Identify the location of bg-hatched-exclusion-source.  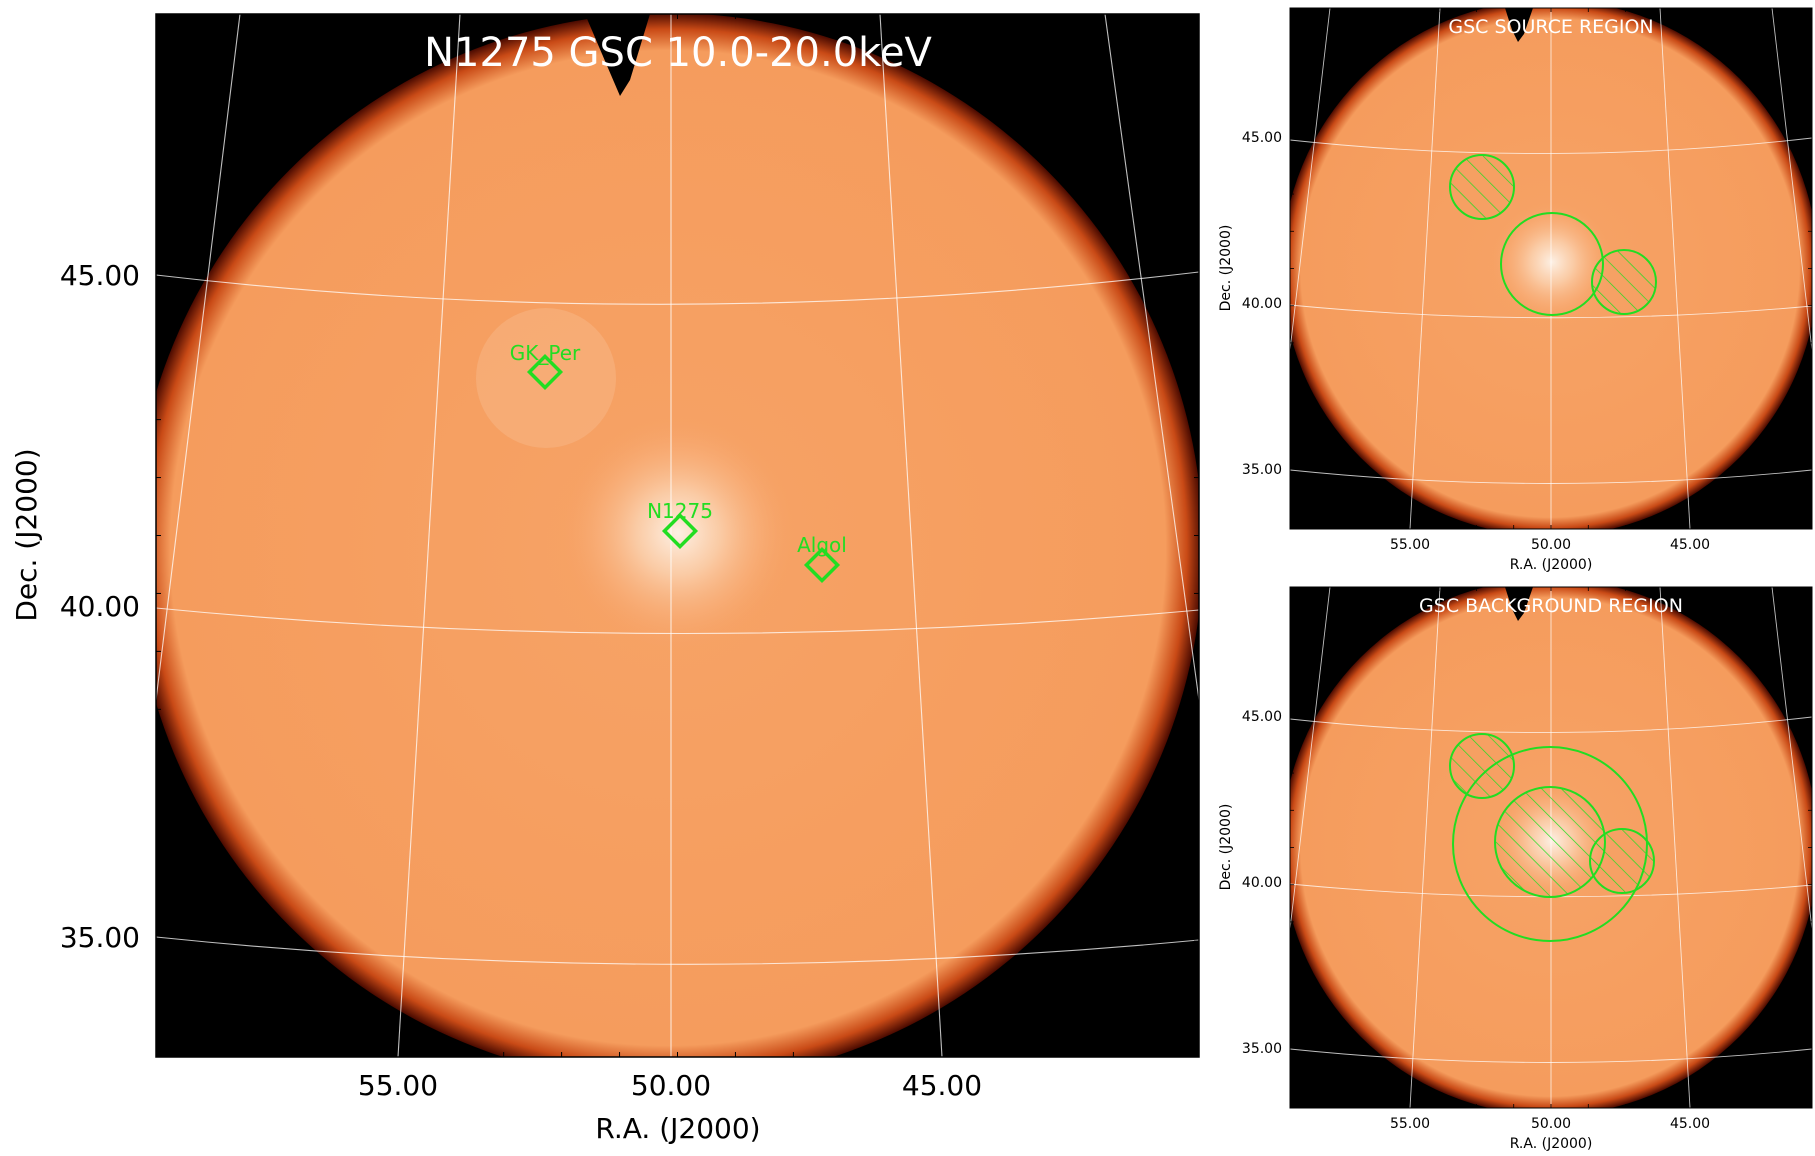
(1550, 842).